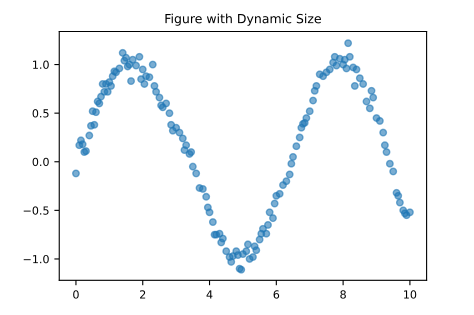 Image resolution: width=474 pixels, height=315 pixels. Describe the element at coordinates (143, 294) in the screenshot. I see `x-tick-label: 2` at that location.